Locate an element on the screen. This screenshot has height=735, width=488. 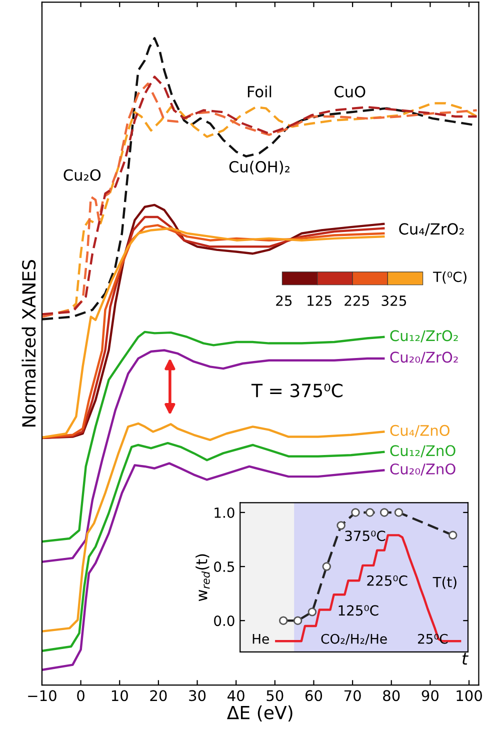
annotation: T(t) is located at coordinates (444, 582).